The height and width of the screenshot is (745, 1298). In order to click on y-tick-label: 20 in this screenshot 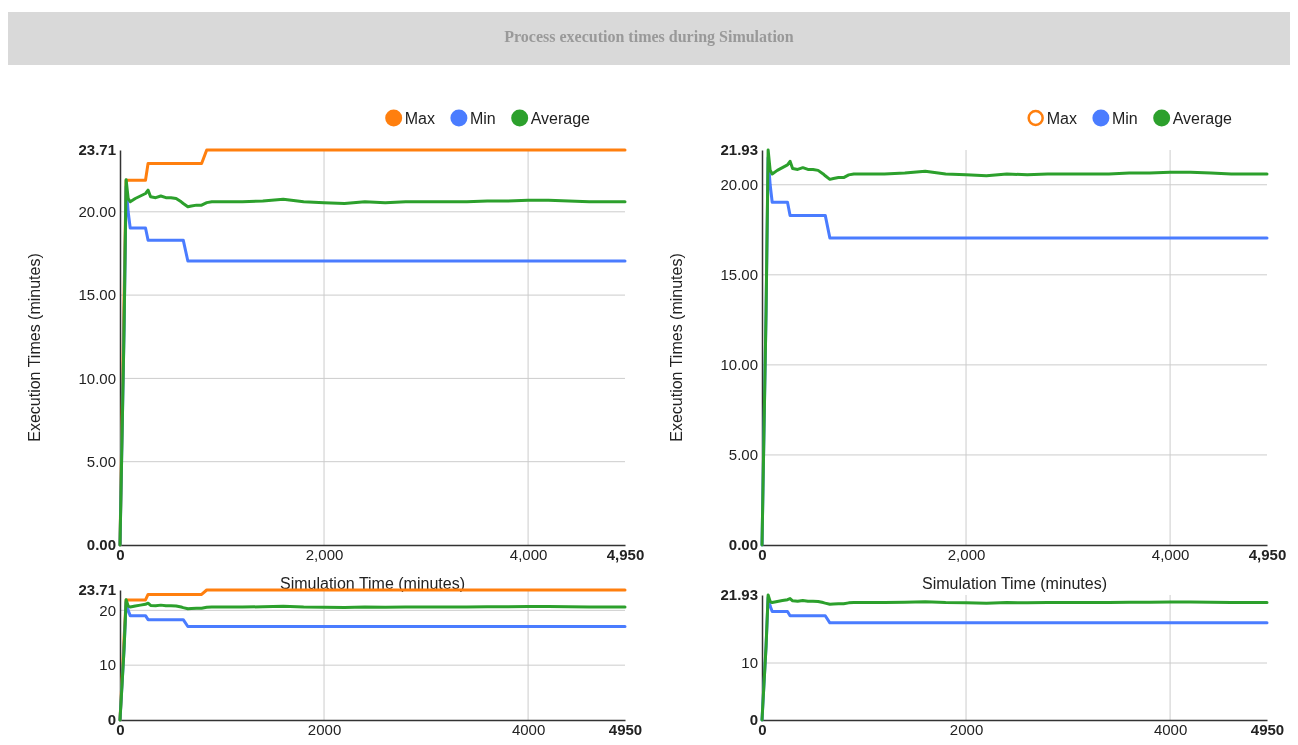, I will do `click(107, 610)`.